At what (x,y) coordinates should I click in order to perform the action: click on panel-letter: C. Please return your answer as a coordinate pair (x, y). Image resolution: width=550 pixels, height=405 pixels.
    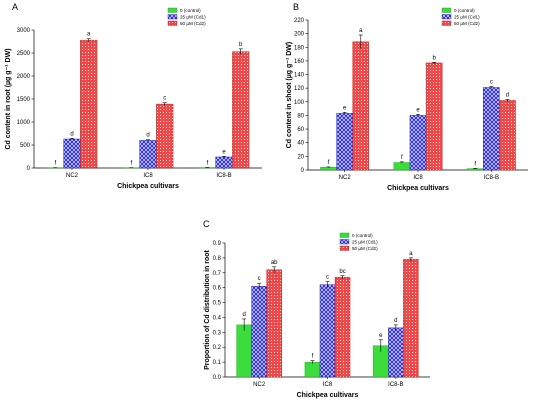
    Looking at the image, I should click on (206, 224).